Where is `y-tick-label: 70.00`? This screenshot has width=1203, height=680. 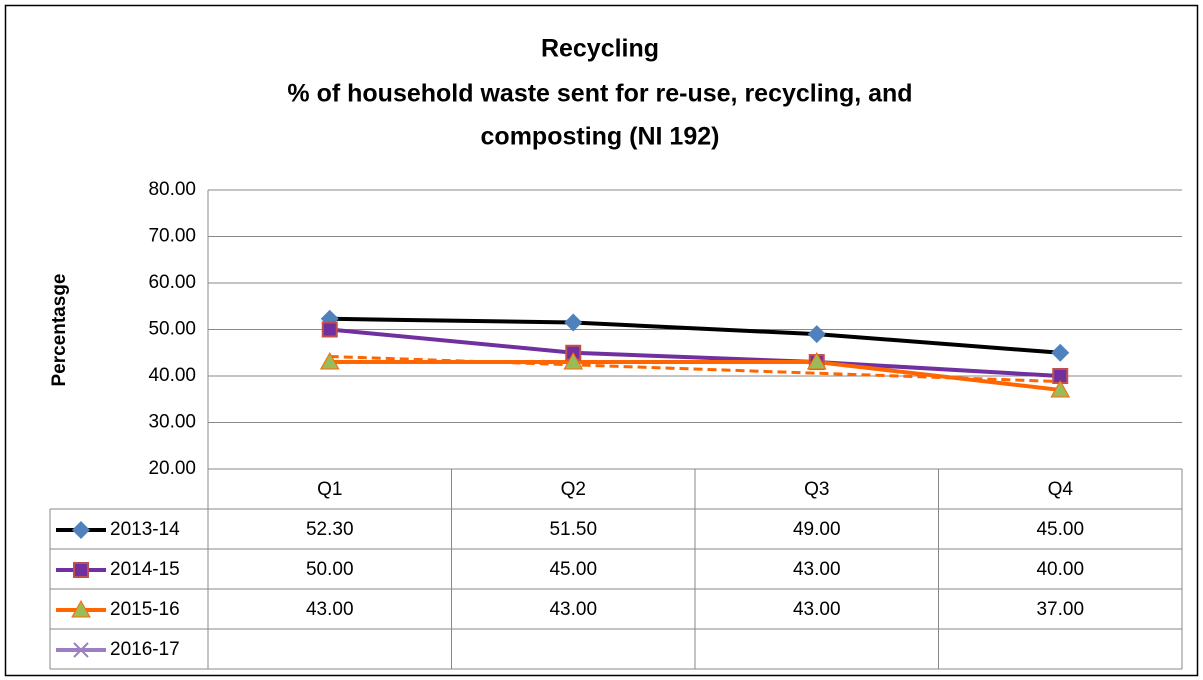
y-tick-label: 70.00 is located at coordinates (172, 236).